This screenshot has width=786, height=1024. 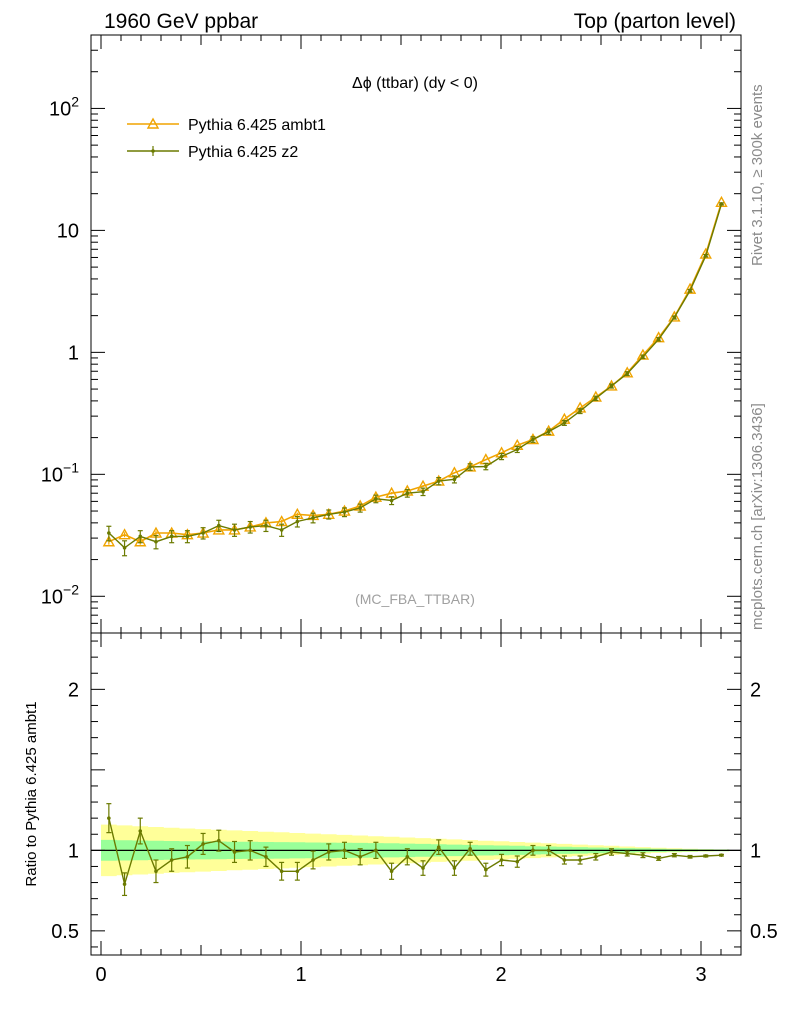 I want to click on legend-label-ambt1: Pythia 6.425 ambt1, so click(x=257, y=125).